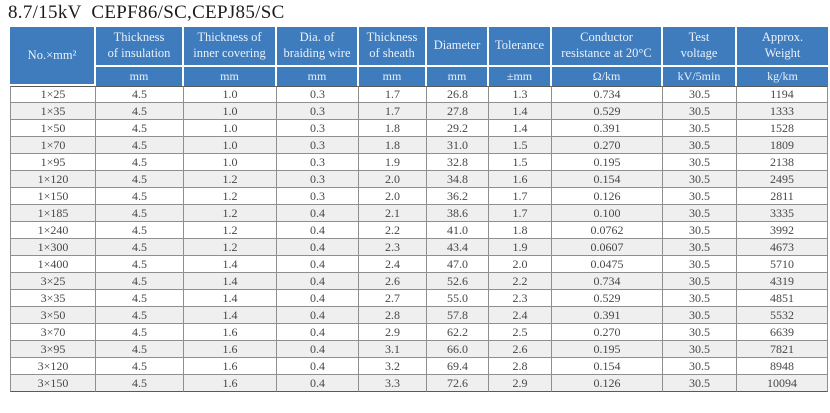 This screenshot has height=413, width=830. What do you see at coordinates (607, 332) in the screenshot?
I see `spec-value-cell: 0.270` at bounding box center [607, 332].